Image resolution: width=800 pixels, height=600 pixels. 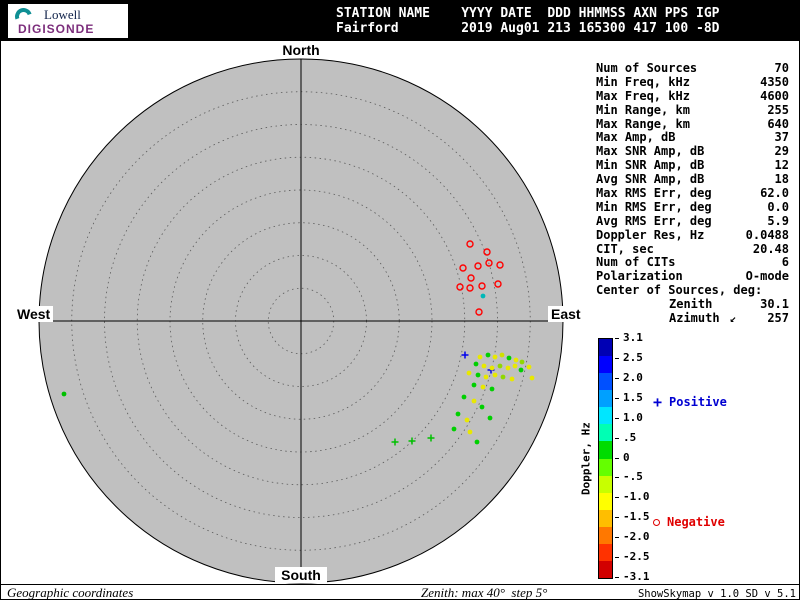 I want to click on compass-north-label: North, so click(x=301, y=50).